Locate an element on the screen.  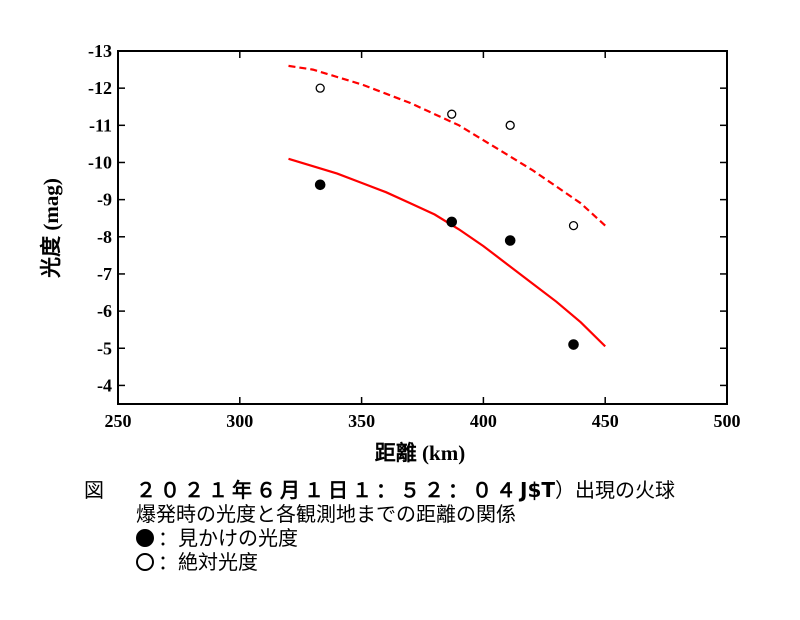
y-tick-label: -8 is located at coordinates (104, 237).